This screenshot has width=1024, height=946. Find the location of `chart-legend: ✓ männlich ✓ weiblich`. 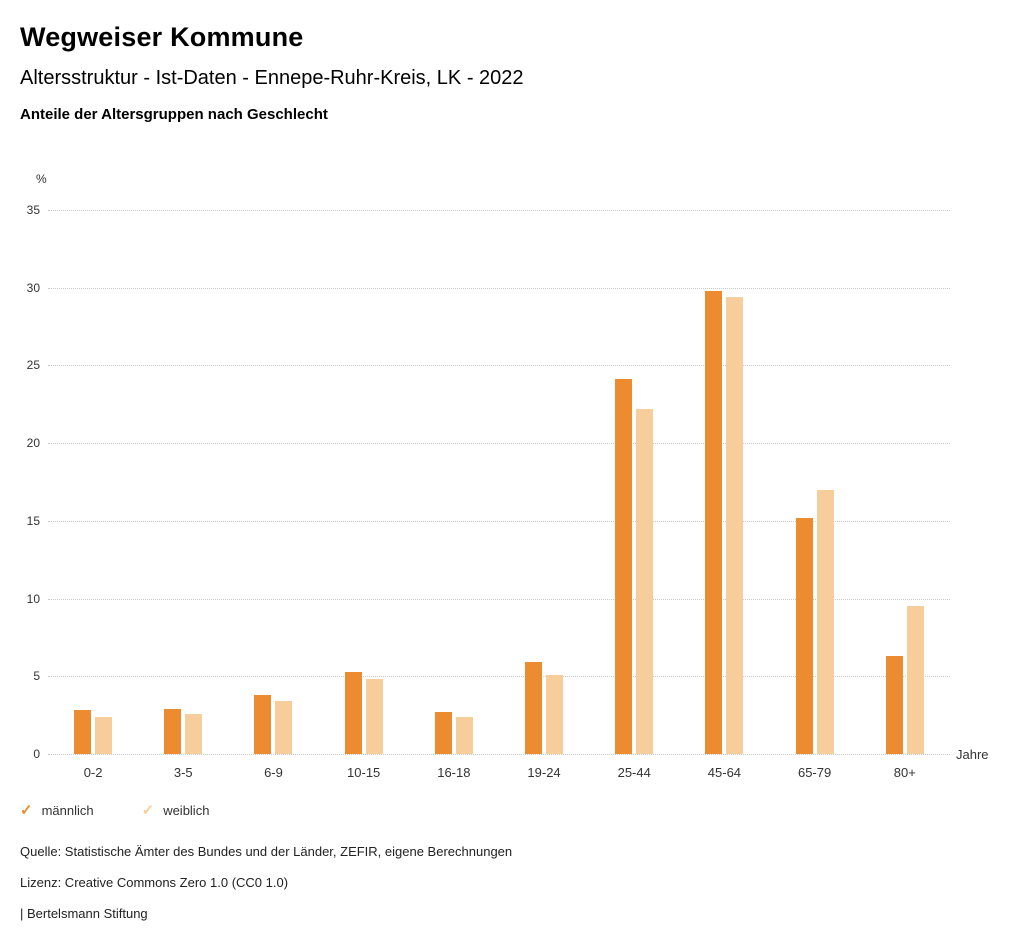

chart-legend: ✓ männlich ✓ weiblich is located at coordinates (114, 810).